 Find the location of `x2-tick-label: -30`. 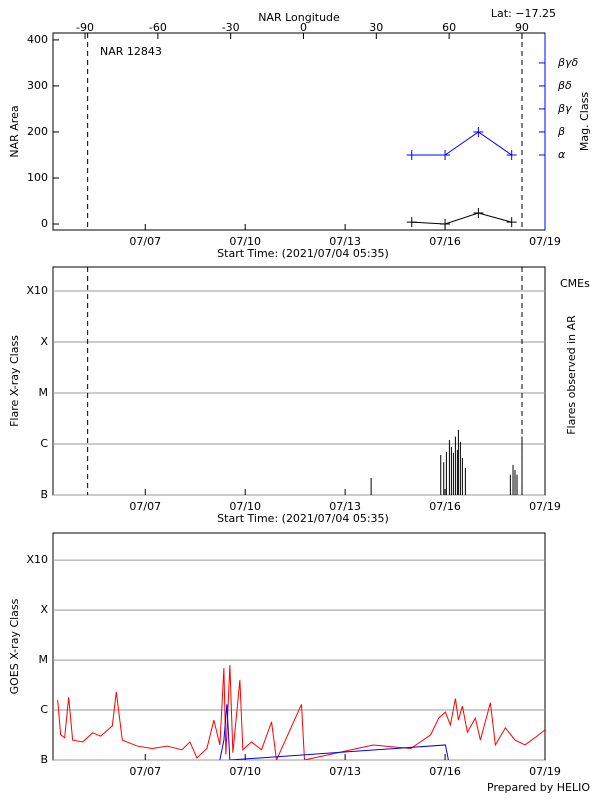

x2-tick-label: -30 is located at coordinates (231, 27).